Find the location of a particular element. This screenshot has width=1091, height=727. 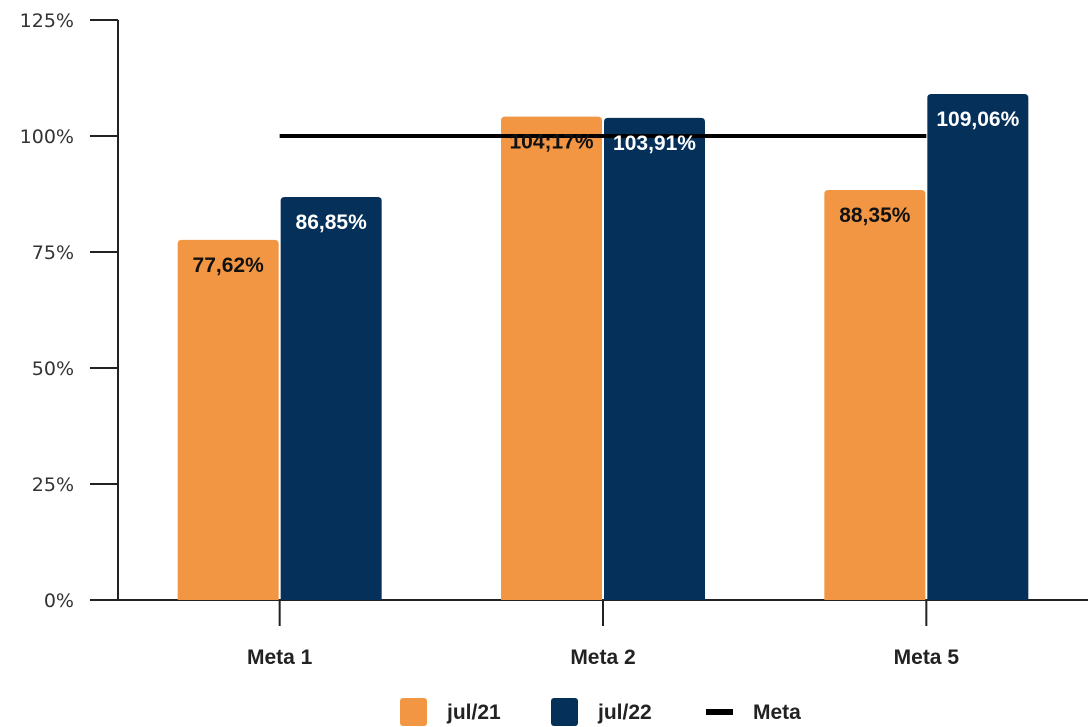

legend-label: jul/22 is located at coordinates (624, 712).